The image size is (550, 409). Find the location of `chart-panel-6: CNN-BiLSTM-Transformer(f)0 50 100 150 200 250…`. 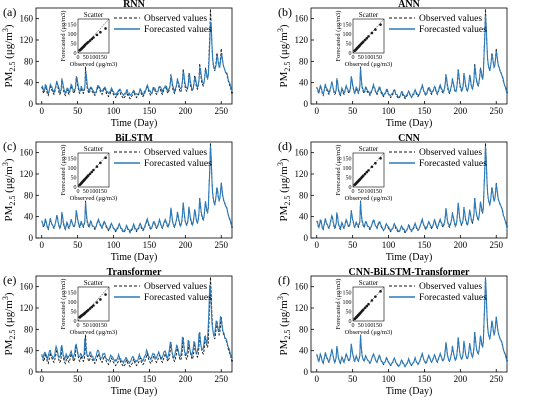

chart-panel-6: CNN-BiLSTM-Transformer(f)0 50 100 150 200 250… is located at coordinates (392, 332).